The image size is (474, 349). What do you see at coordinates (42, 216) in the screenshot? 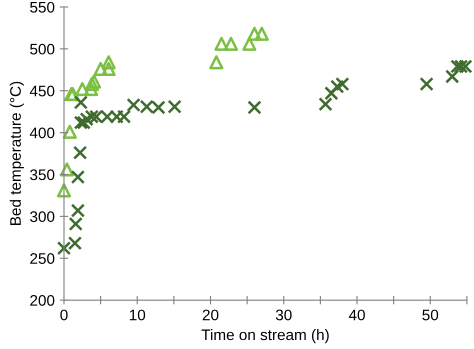
I see `y-tick-label: 300` at bounding box center [42, 216].